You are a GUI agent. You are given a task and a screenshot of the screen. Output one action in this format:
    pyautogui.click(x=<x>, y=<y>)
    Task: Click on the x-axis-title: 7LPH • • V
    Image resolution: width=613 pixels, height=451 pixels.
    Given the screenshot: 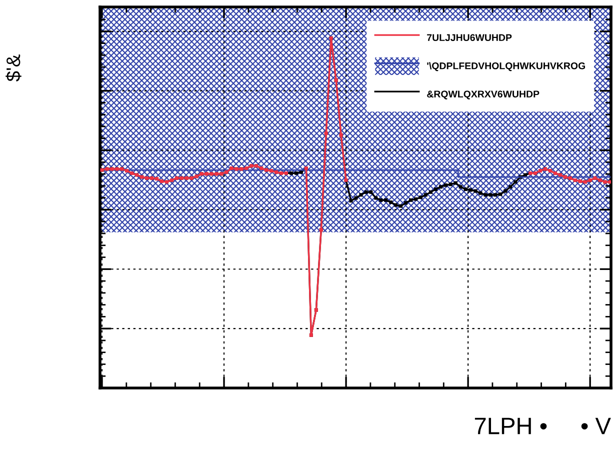 What is the action you would take?
    pyautogui.click(x=542, y=426)
    